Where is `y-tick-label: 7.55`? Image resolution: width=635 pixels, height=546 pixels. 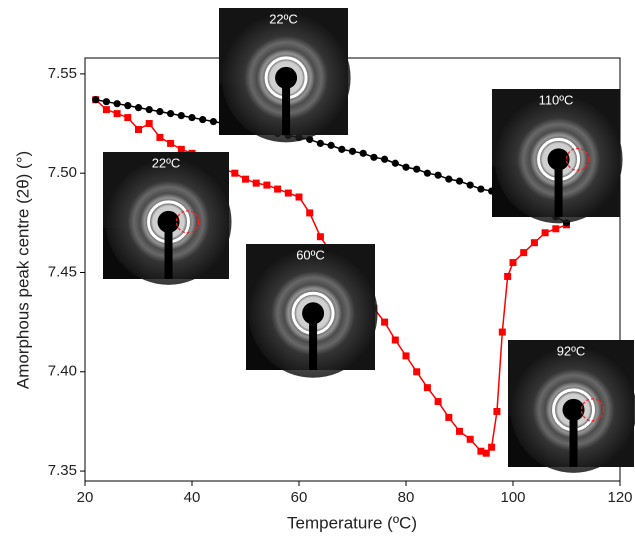 y-tick-label: 7.55 is located at coordinates (62, 73).